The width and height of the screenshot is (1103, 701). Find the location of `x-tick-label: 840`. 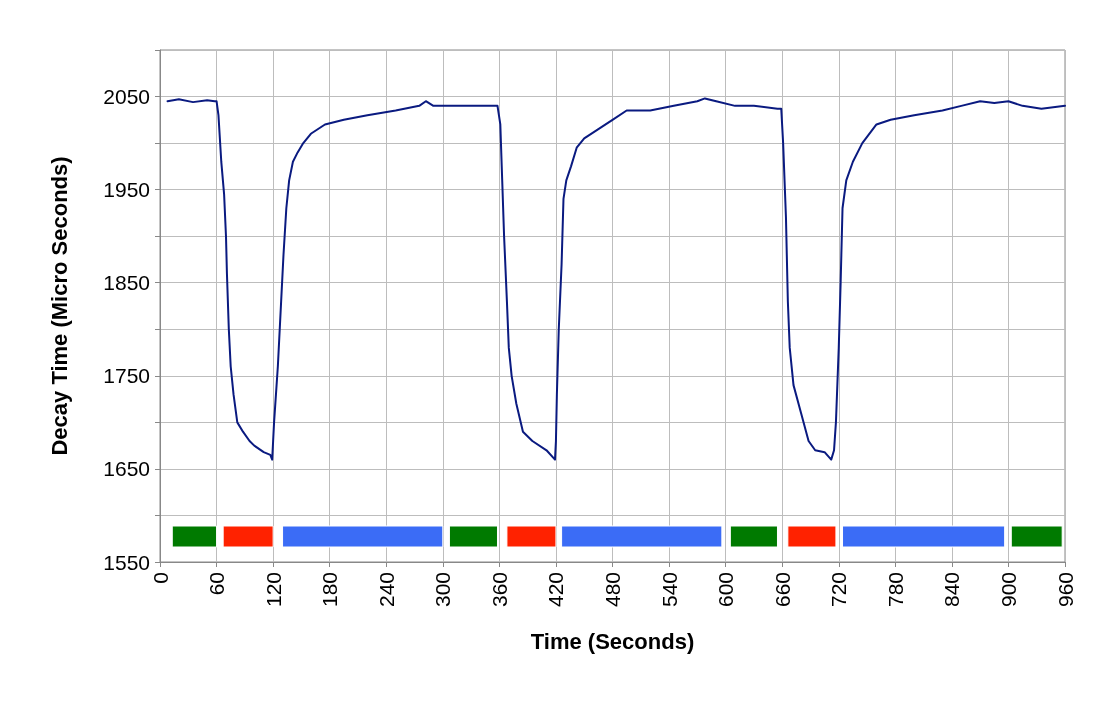

x-tick-label: 840 is located at coordinates (952, 590).